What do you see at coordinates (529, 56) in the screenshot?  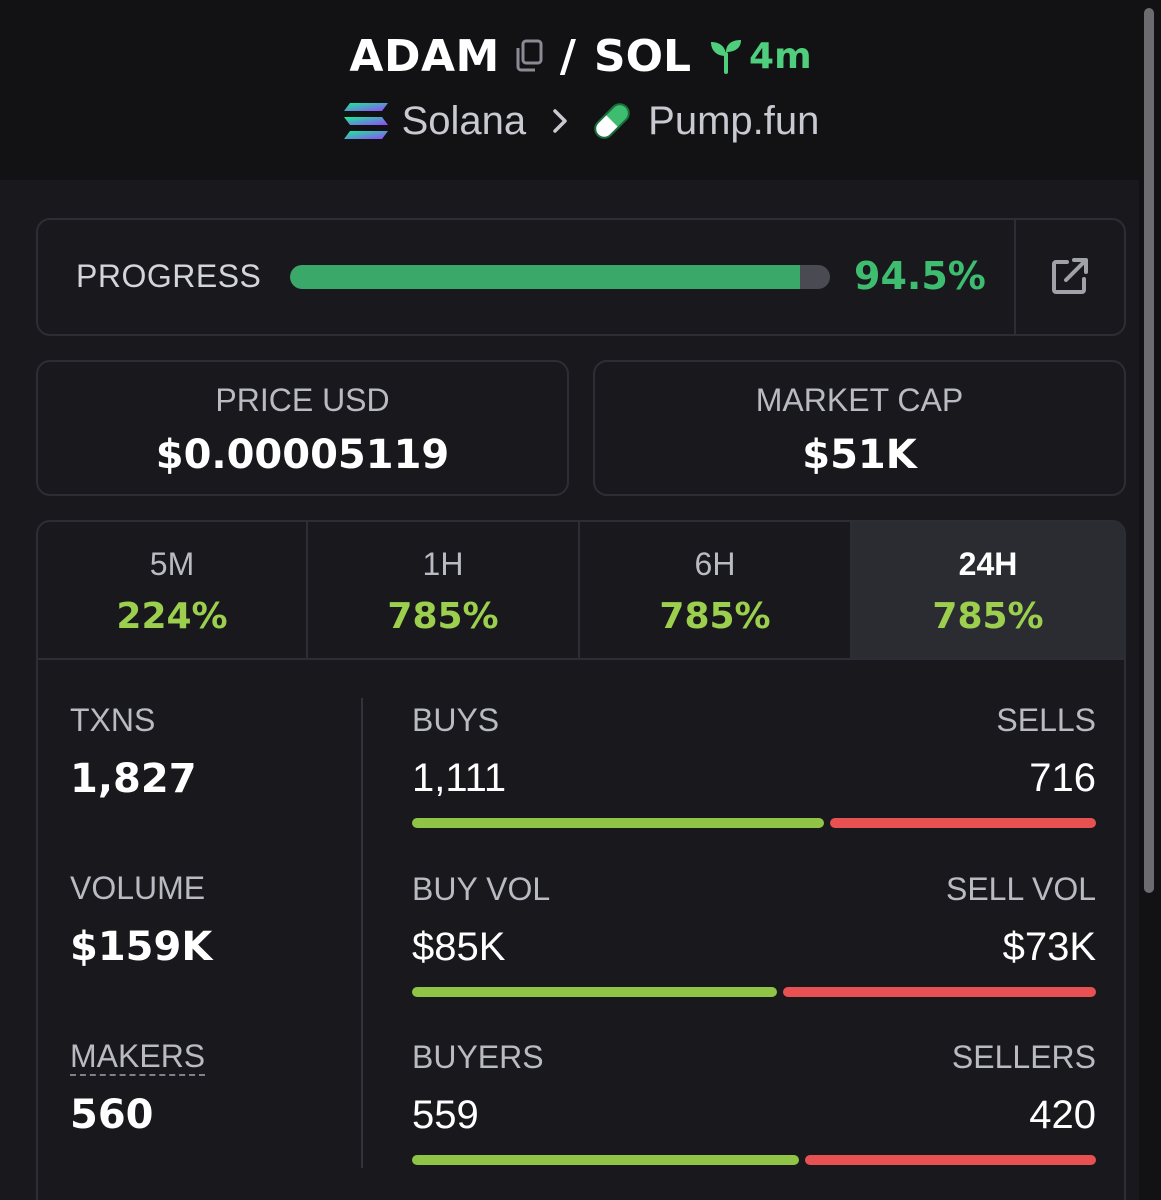 I see `copy-icon` at bounding box center [529, 56].